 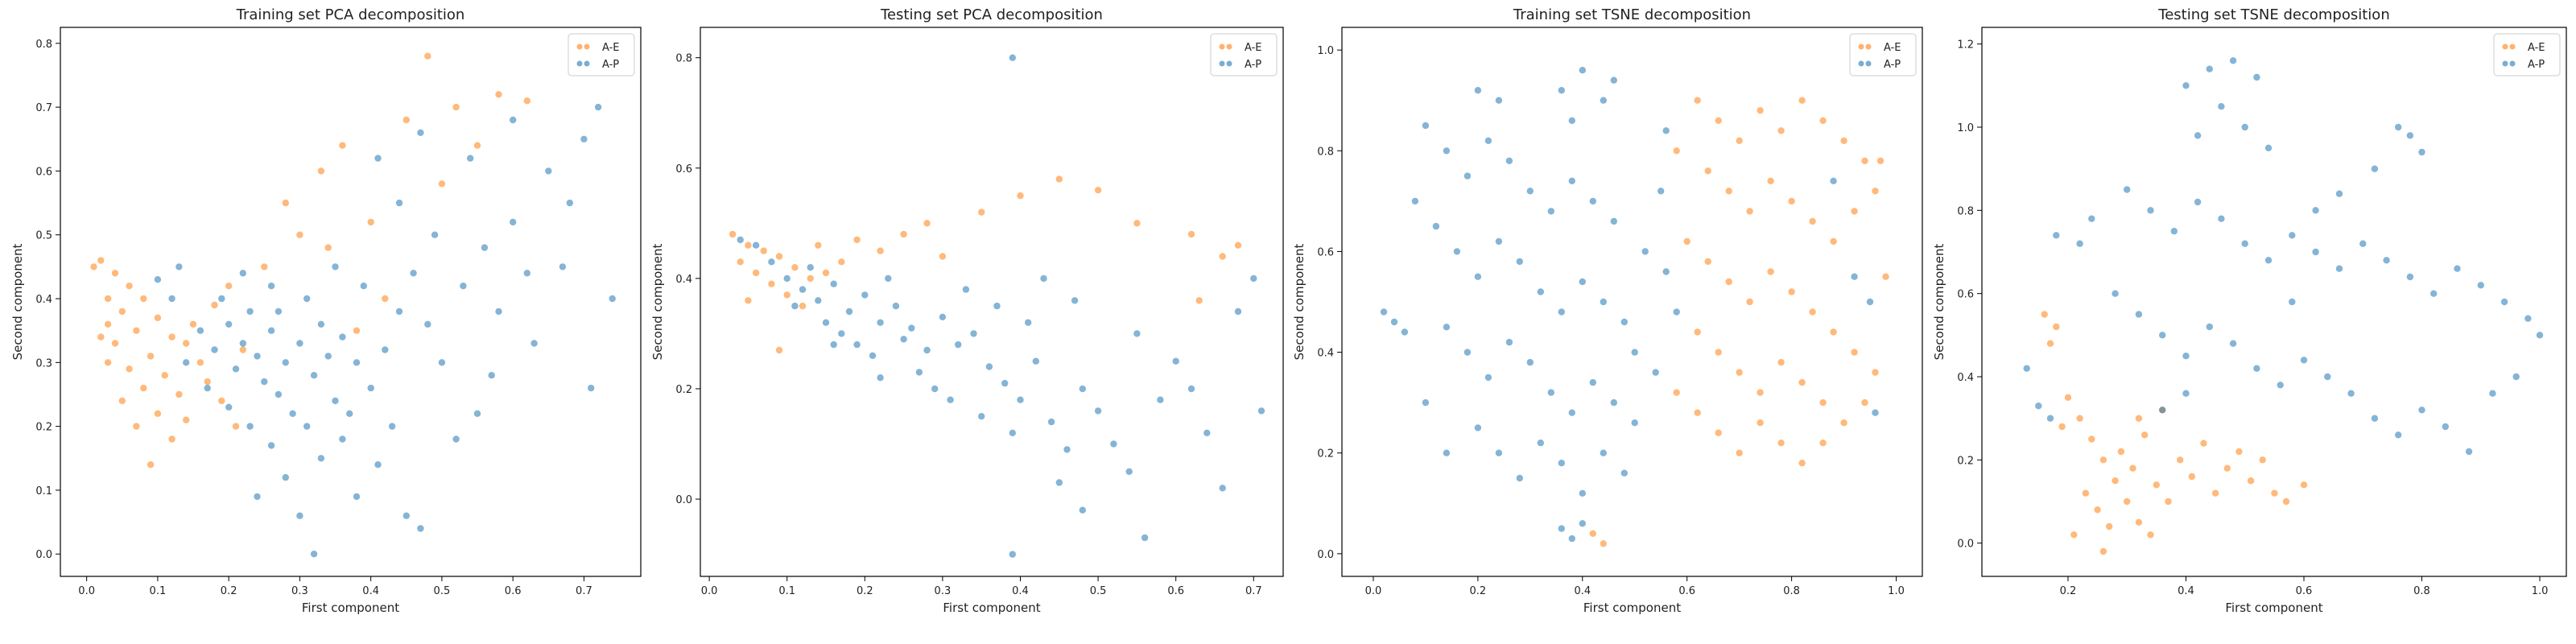 I want to click on y-tick-label: 0.3, so click(x=43, y=363).